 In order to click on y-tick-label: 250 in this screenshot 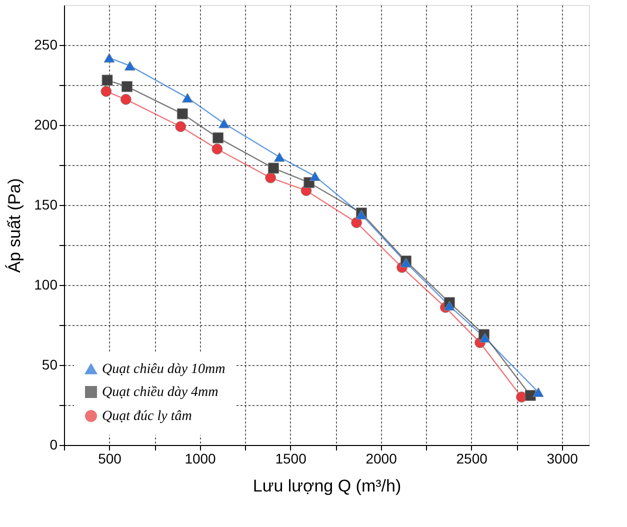, I will do `click(46, 44)`.